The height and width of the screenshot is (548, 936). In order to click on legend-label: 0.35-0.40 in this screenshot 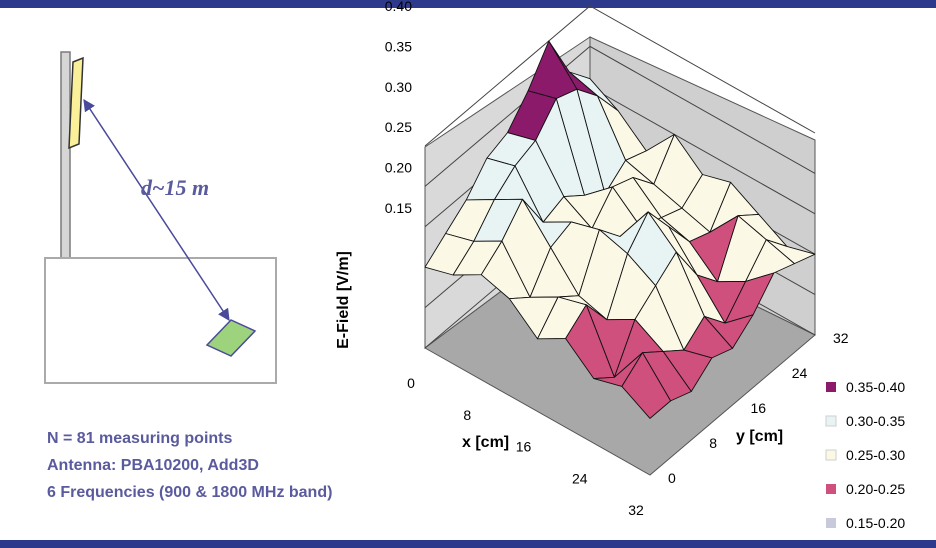, I will do `click(875, 387)`.